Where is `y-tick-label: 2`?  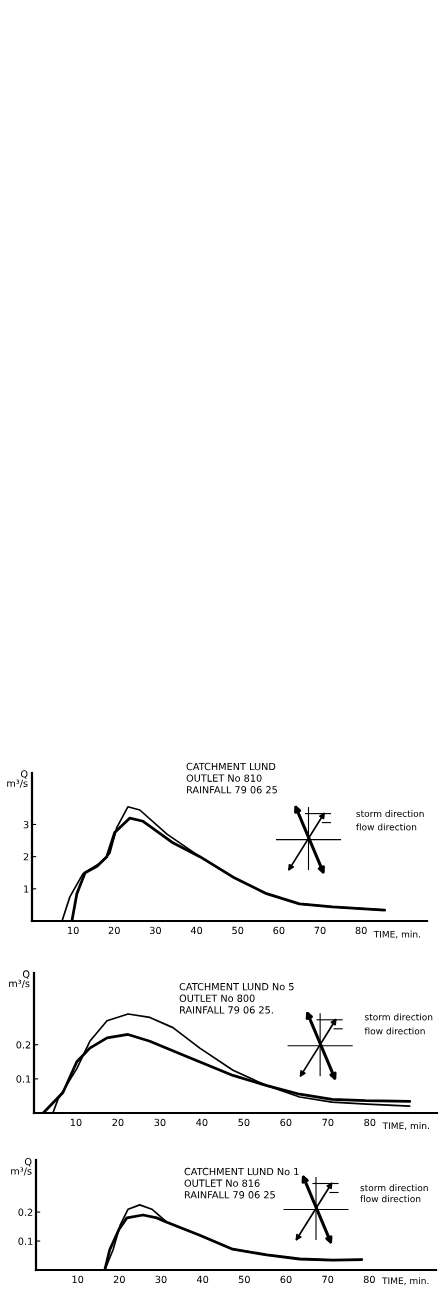 y-tick-label: 2 is located at coordinates (26, 857).